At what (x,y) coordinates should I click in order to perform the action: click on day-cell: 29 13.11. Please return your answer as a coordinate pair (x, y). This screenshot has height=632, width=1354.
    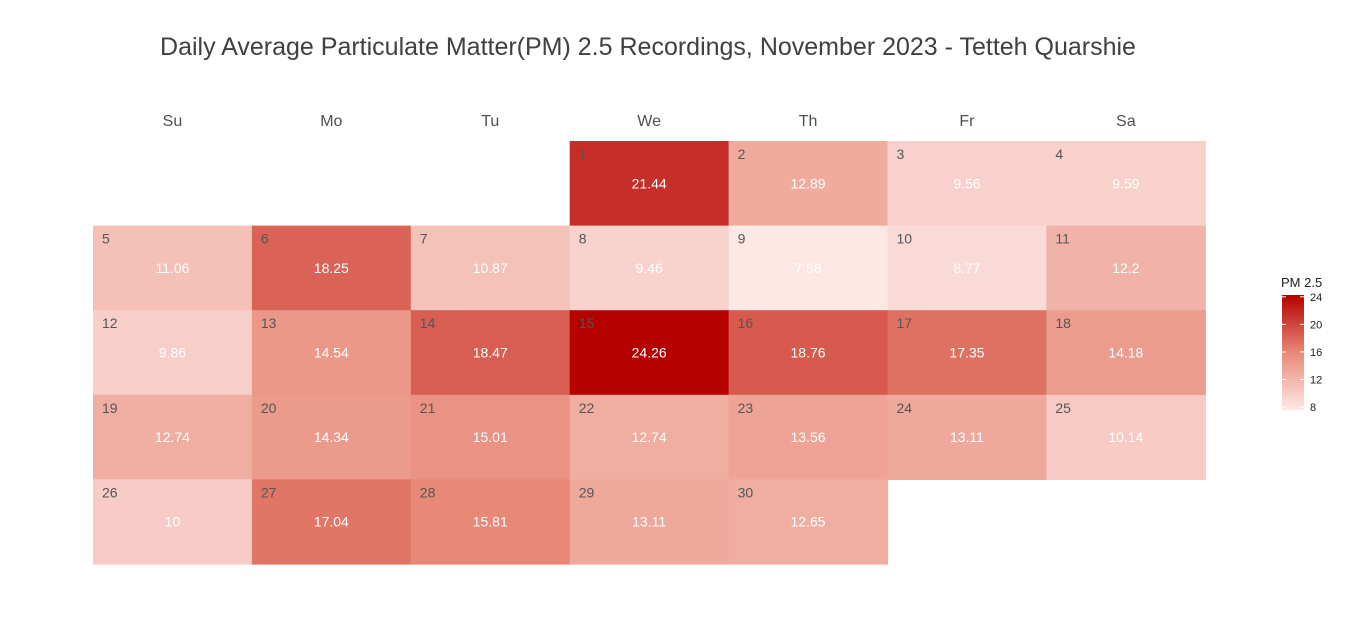
    Looking at the image, I should click on (649, 522).